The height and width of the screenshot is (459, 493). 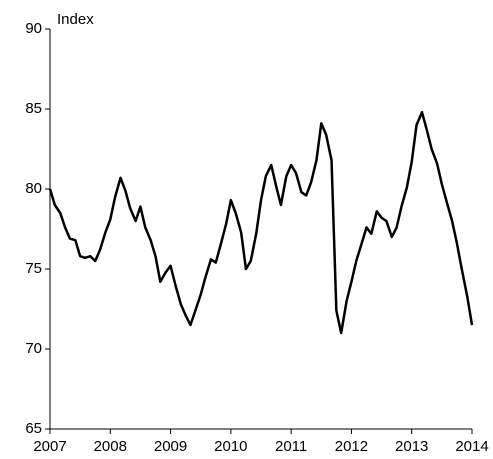 I want to click on x-tick-label: 2007, so click(x=49, y=446).